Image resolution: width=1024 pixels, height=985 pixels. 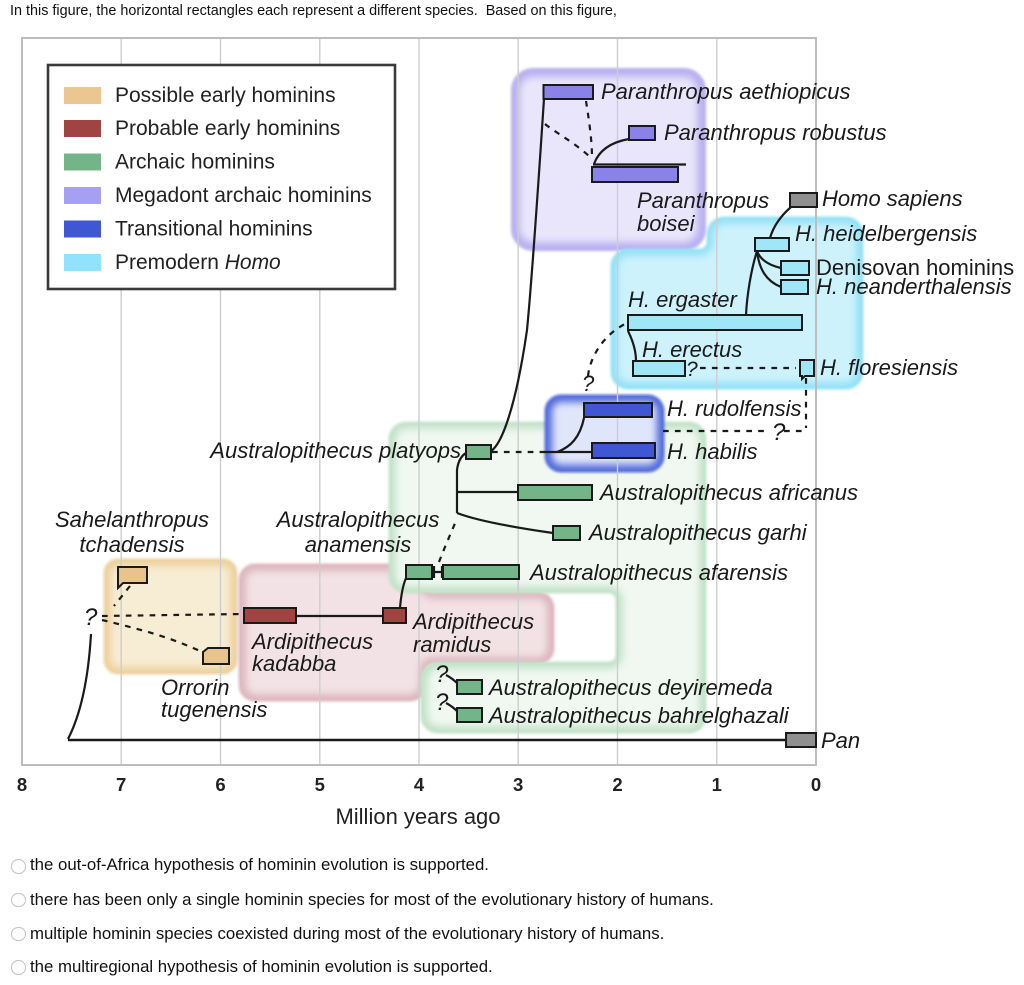 What do you see at coordinates (320, 784) in the screenshot?
I see `svg-text: 5` at bounding box center [320, 784].